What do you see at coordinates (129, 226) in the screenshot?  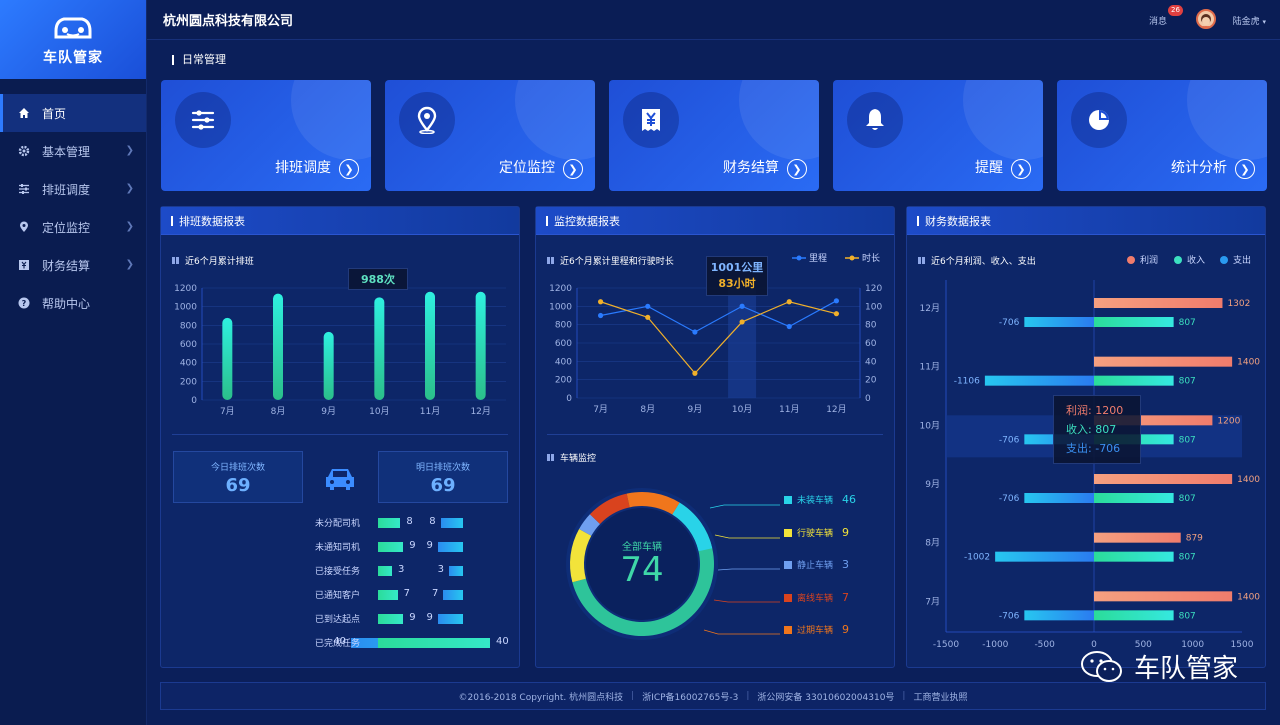 I see `chevron-right-icon: ❯` at bounding box center [129, 226].